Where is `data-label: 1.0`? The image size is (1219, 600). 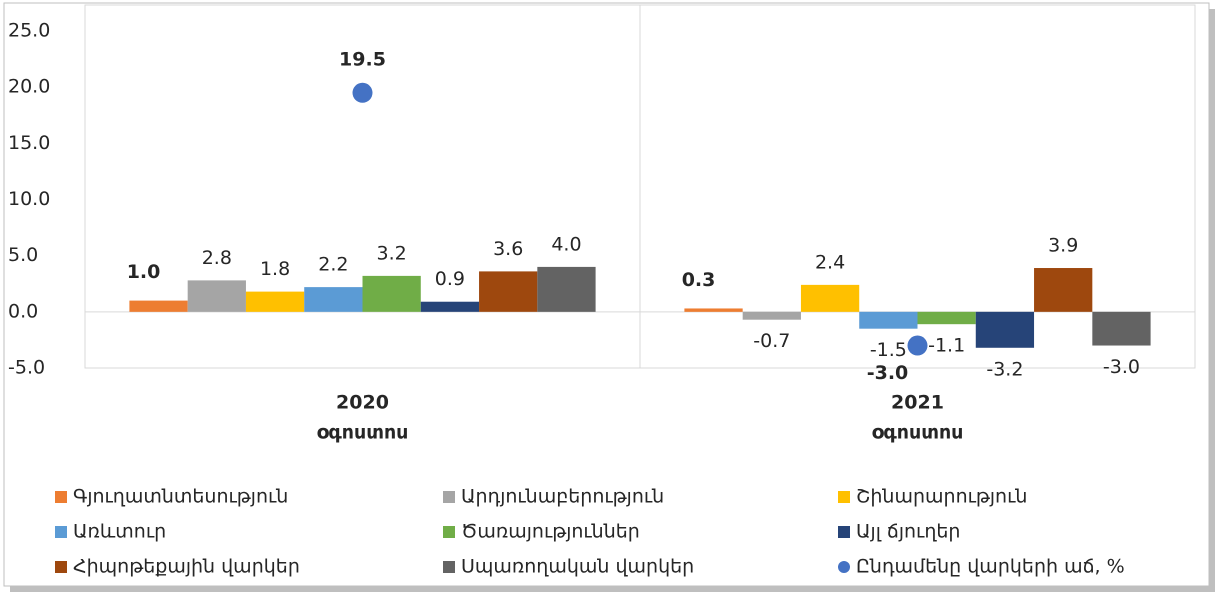 data-label: 1.0 is located at coordinates (144, 272).